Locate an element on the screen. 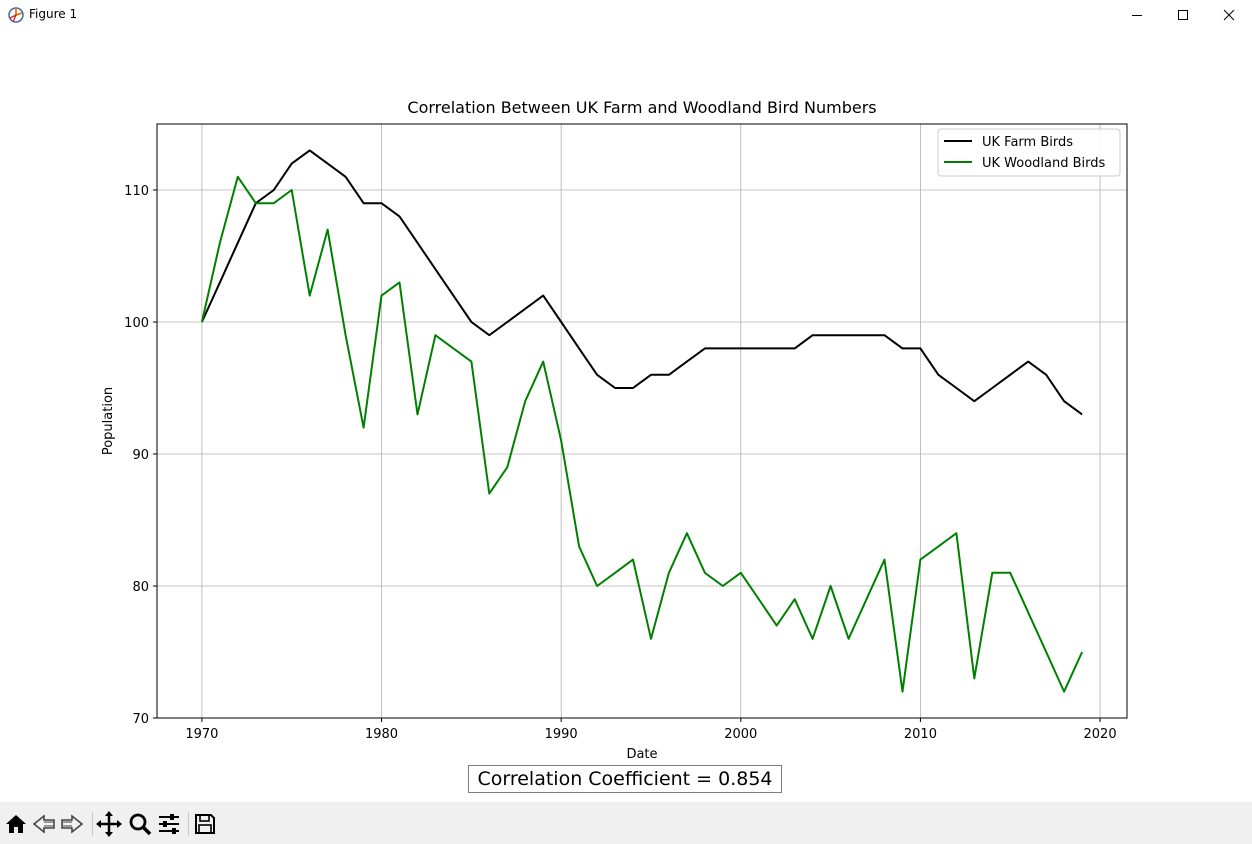  app-icon is located at coordinates (16, 15).